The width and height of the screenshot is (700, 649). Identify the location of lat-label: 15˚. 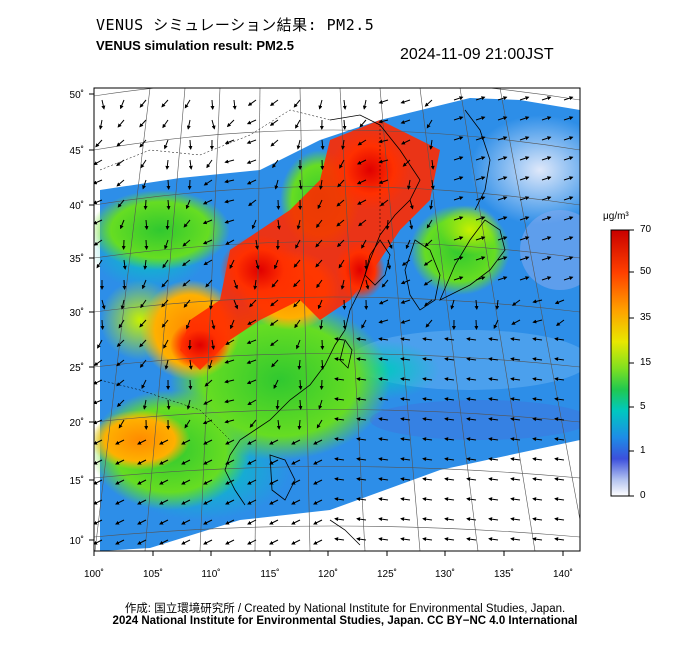
(77, 481).